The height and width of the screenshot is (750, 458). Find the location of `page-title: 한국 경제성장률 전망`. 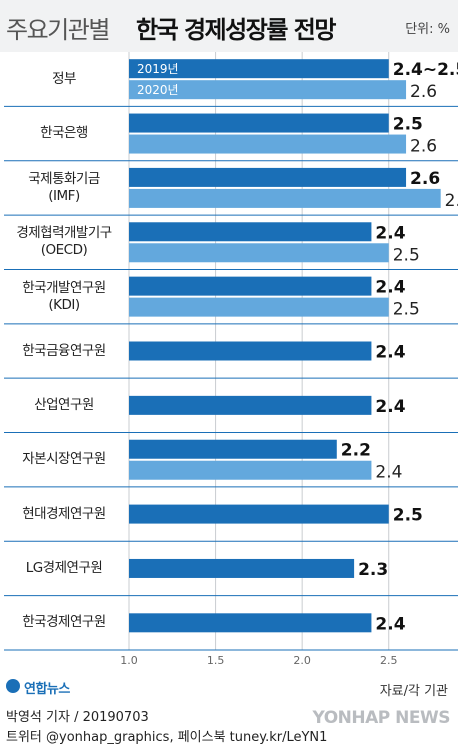

page-title: 한국 경제성장률 전망 is located at coordinates (236, 30).